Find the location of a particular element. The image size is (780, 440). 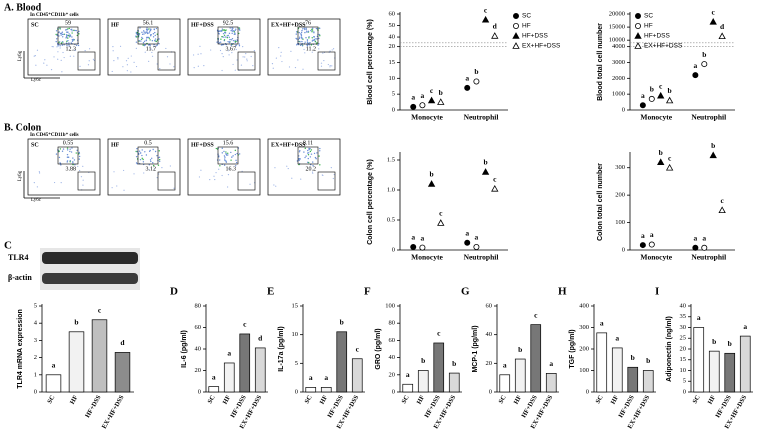

group-letter: d is located at coordinates (495, 26).